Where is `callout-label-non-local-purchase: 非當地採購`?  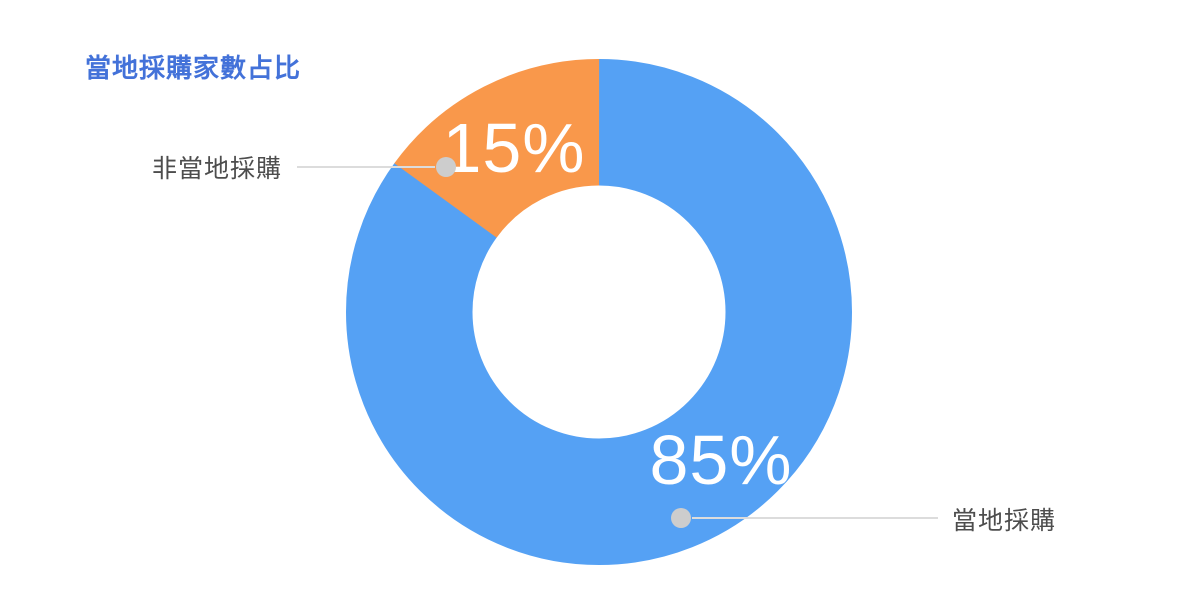
callout-label-non-local-purchase: 非當地採購 is located at coordinates (217, 169).